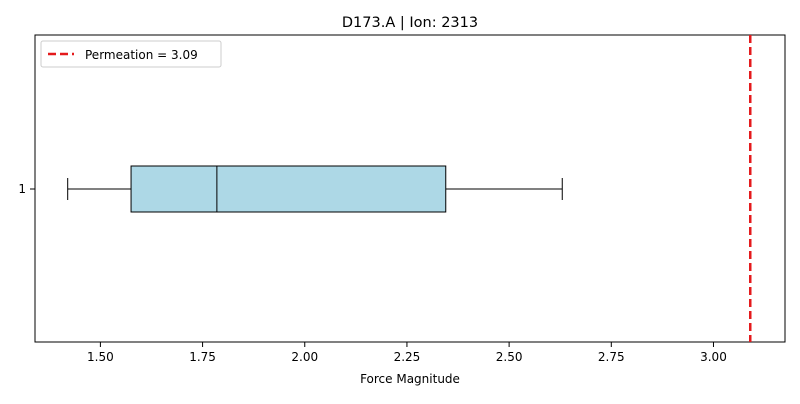  What do you see at coordinates (713, 357) in the screenshot?
I see `x-tick-label: 3.00` at bounding box center [713, 357].